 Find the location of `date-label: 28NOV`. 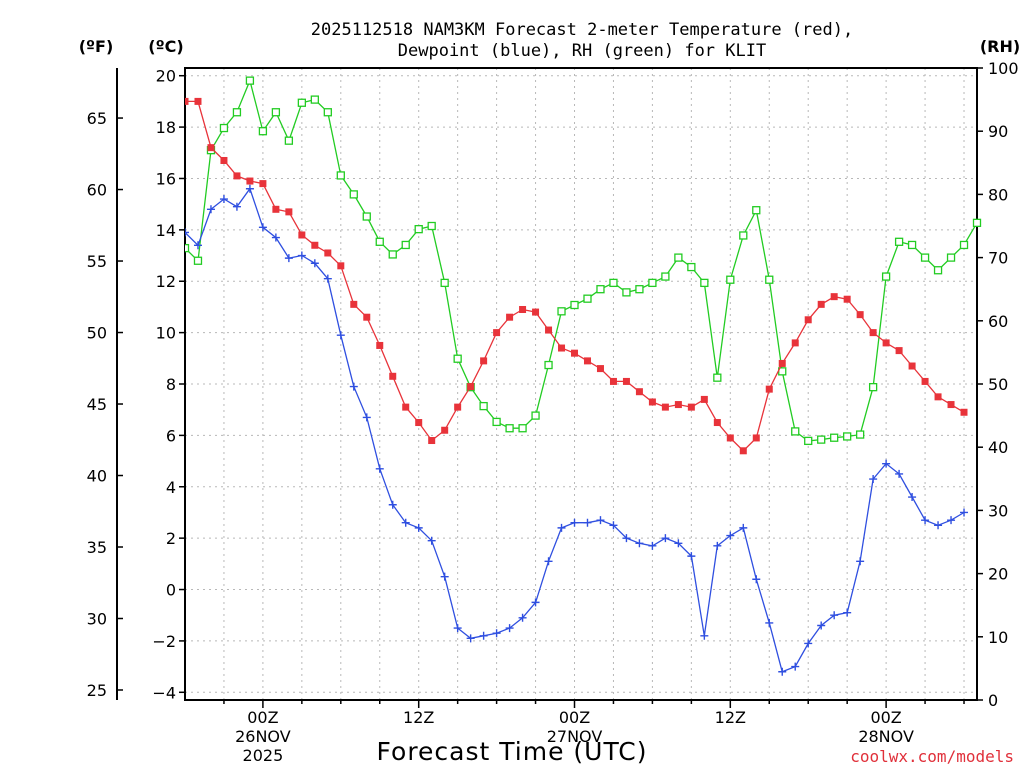

date-label: 28NOV is located at coordinates (886, 736).